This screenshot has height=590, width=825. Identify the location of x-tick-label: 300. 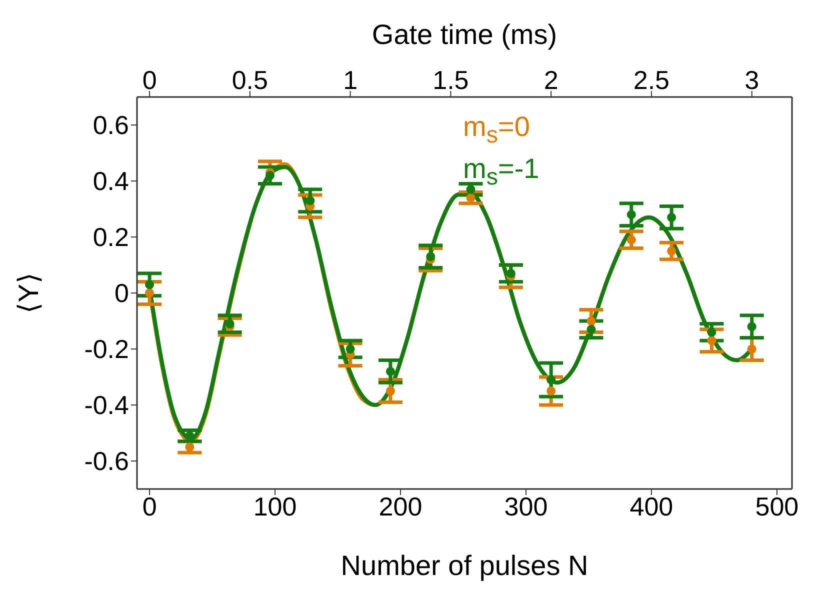
(526, 506).